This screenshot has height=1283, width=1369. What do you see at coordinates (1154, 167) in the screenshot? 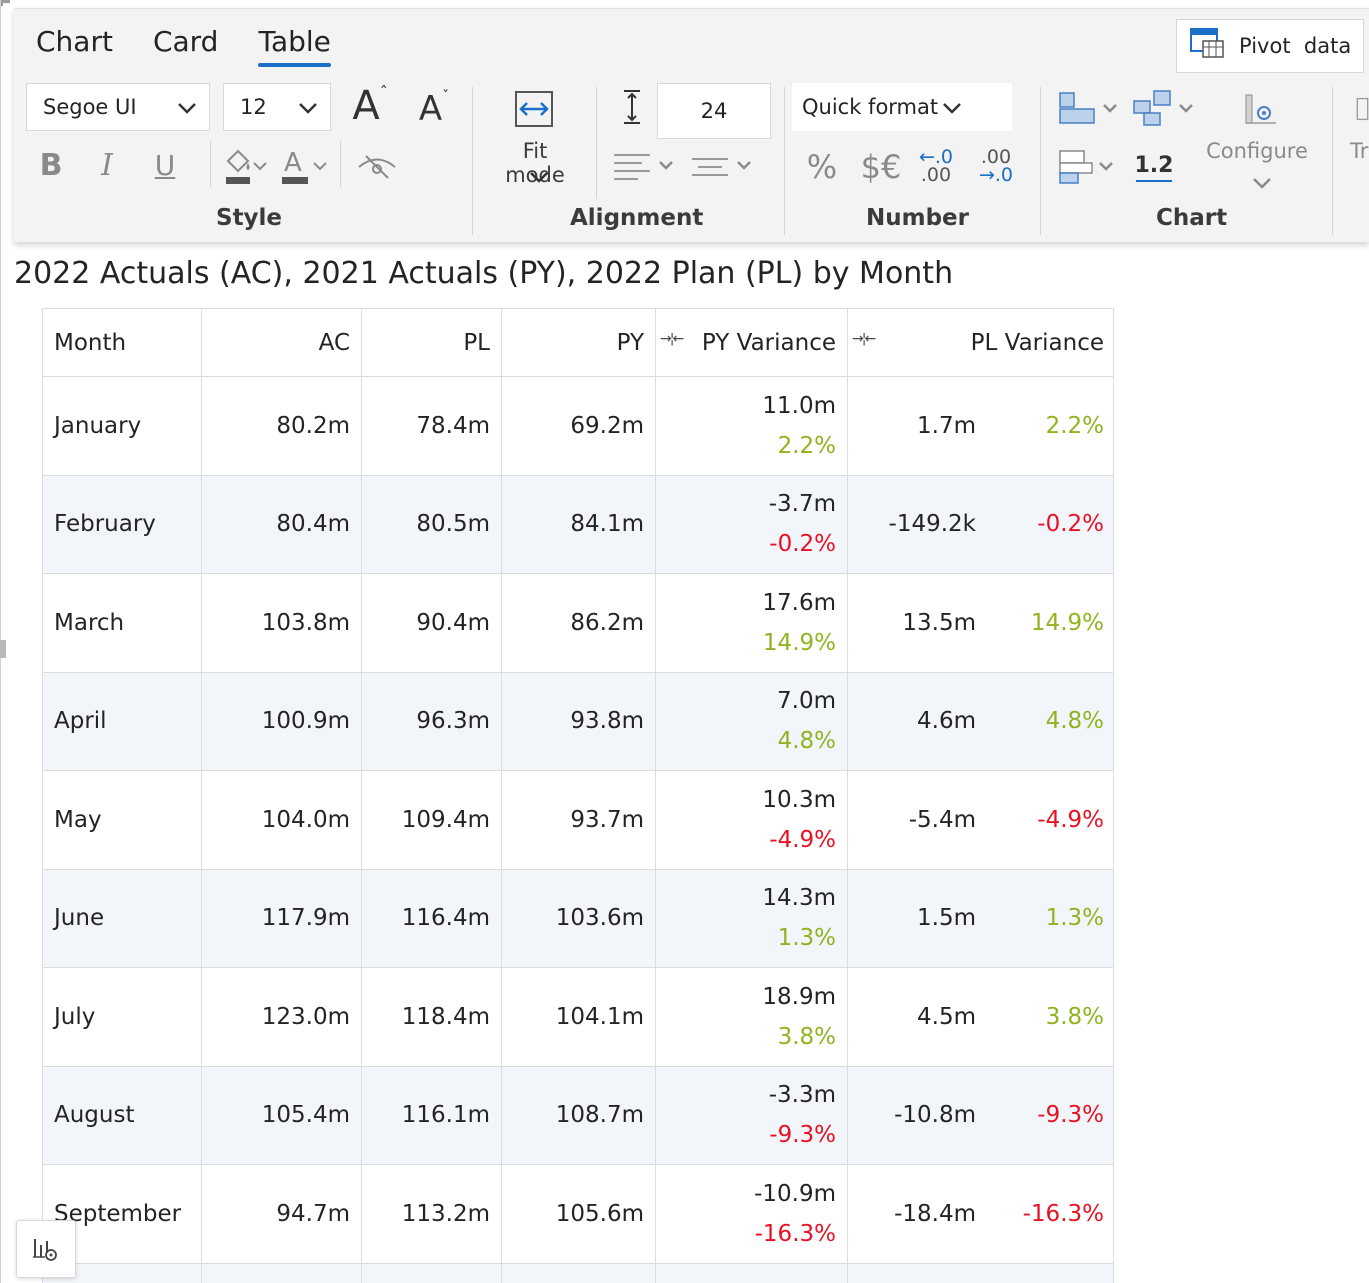
I see `scale-button: 1.2` at bounding box center [1154, 167].